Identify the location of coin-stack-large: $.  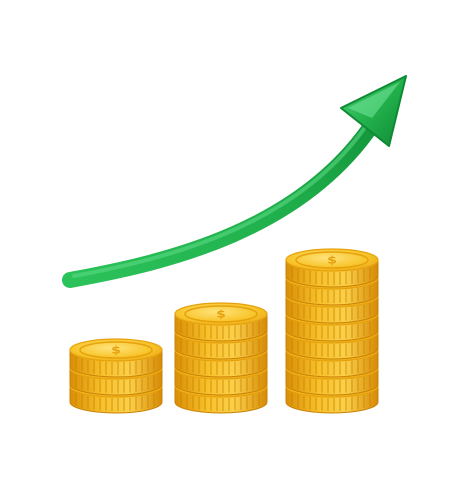
(332, 331).